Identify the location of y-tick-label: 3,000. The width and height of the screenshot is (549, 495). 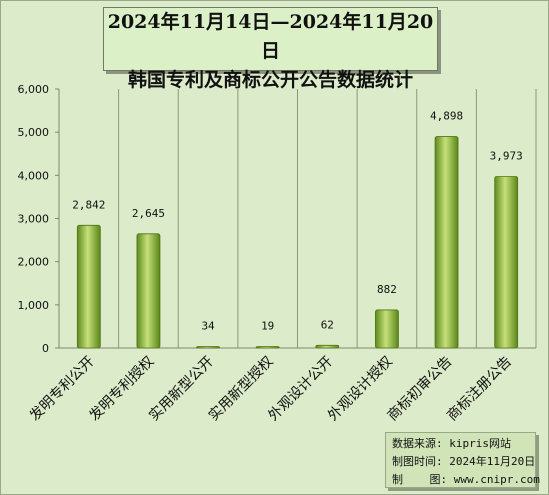
(34, 219).